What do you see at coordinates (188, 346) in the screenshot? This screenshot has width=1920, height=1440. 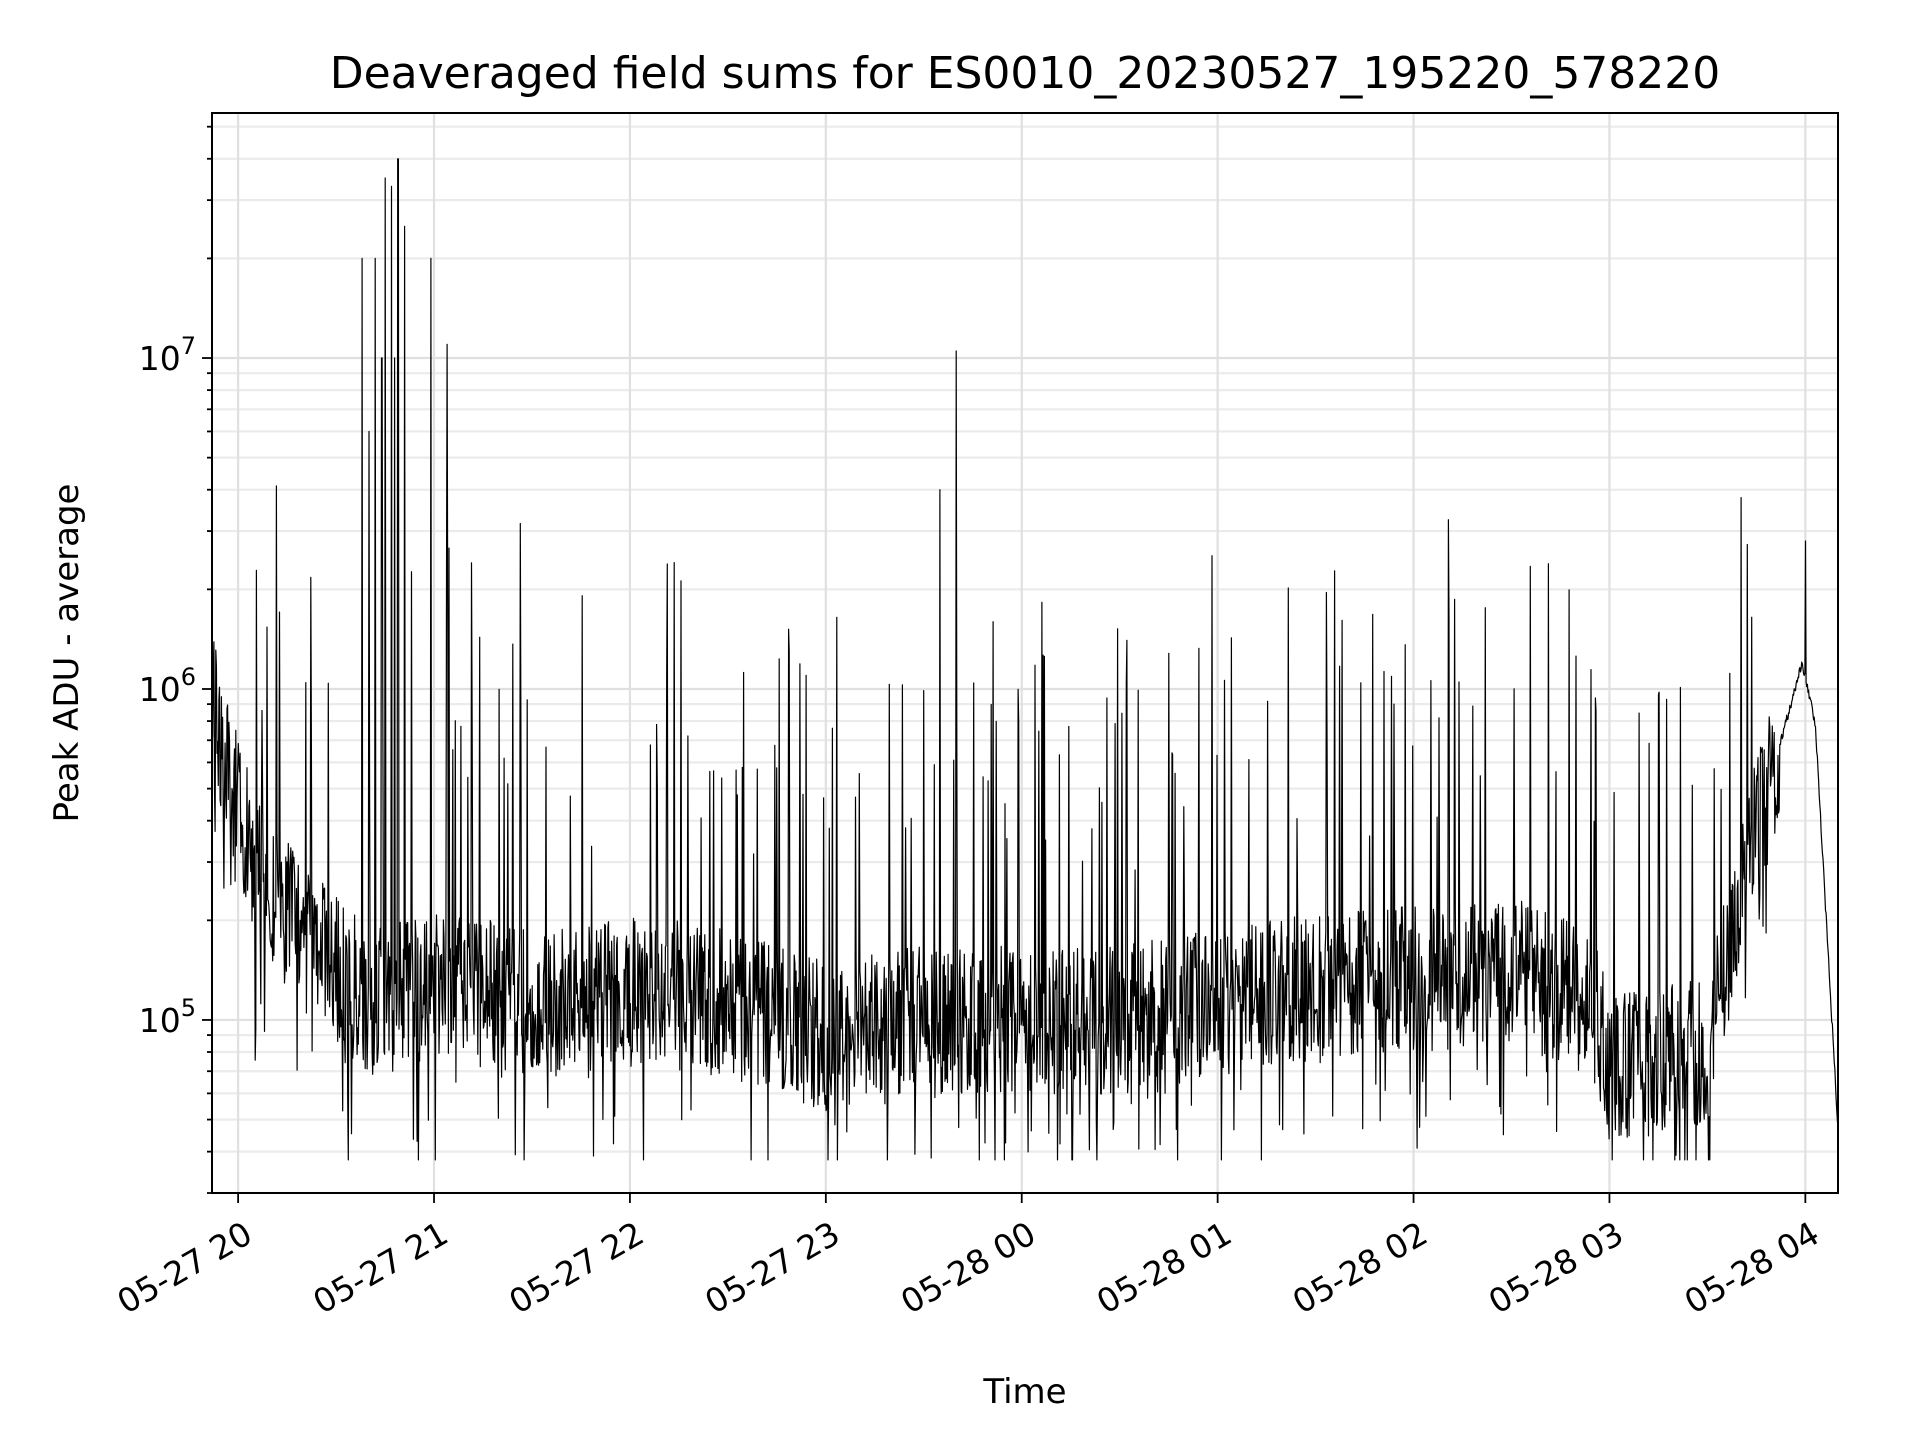 I see `y-tick-exponent: 7` at bounding box center [188, 346].